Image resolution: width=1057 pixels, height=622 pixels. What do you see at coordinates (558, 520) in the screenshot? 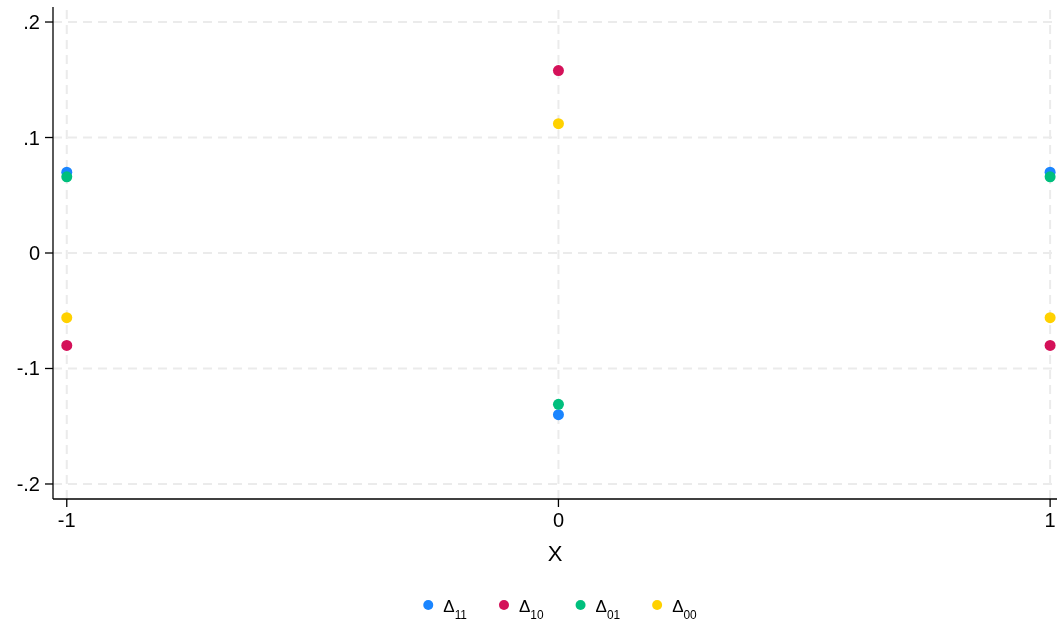
I see `x-tick-label: 0` at bounding box center [558, 520].